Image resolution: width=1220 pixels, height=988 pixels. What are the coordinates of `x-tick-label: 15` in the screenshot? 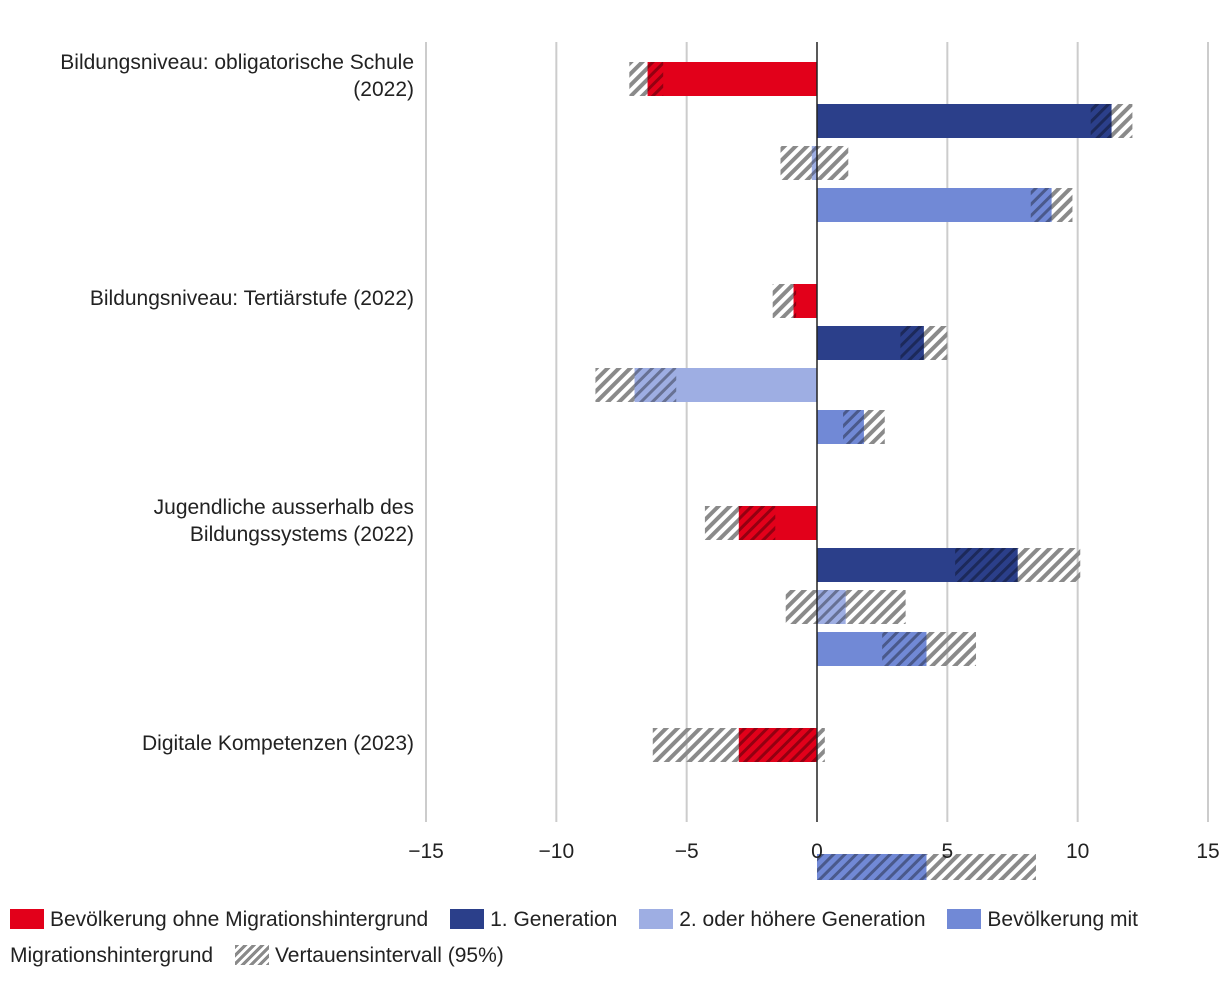 It's located at (1207, 851).